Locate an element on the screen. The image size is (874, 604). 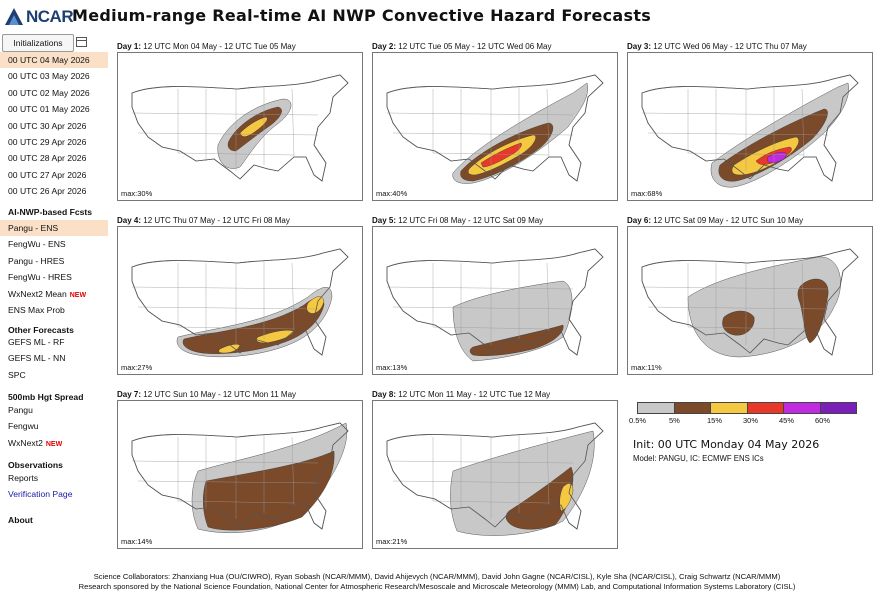
panel-range: 12 UTC Mon 04 May - 12 UTC Tue 05 May is located at coordinates (219, 46).